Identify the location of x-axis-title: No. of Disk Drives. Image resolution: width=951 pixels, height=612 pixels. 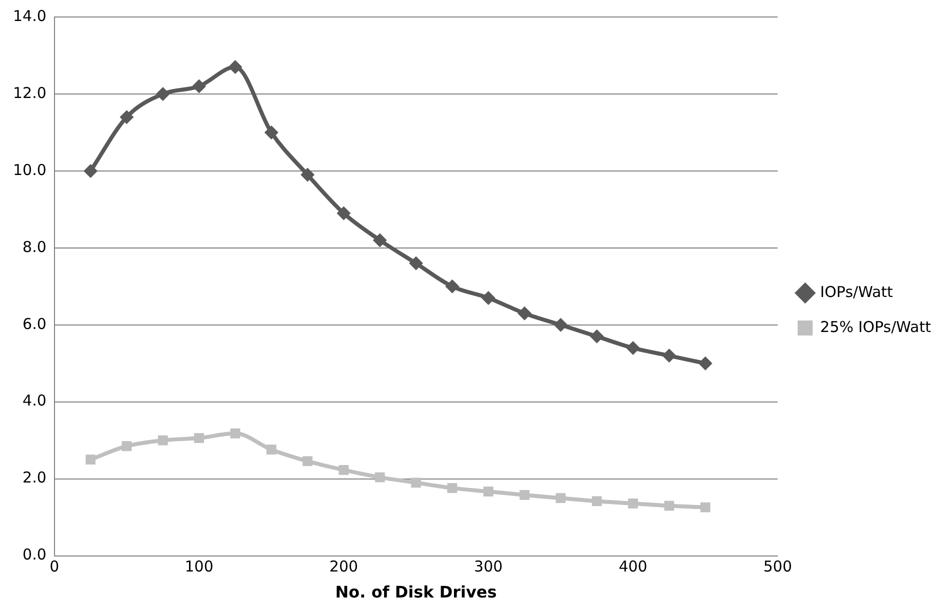
(416, 592).